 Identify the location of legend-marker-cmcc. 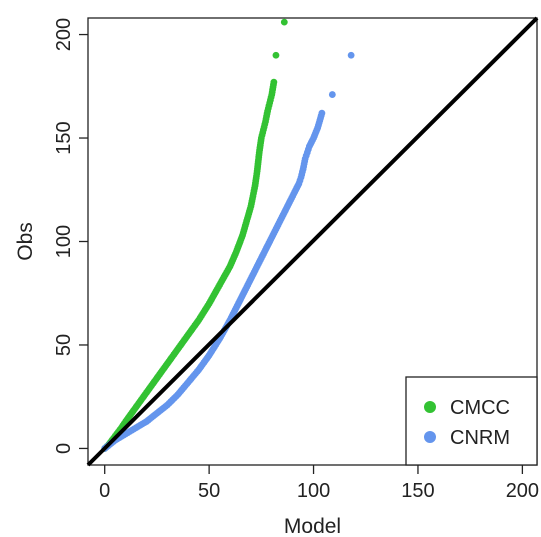
(430, 407).